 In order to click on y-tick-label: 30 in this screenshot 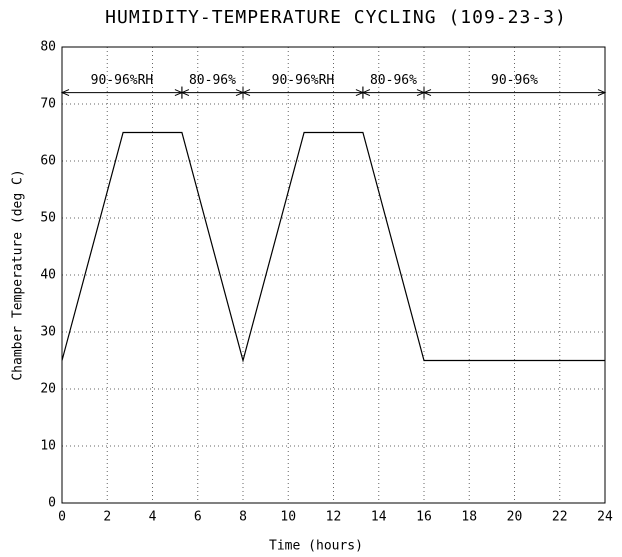, I will do `click(48, 332)`.